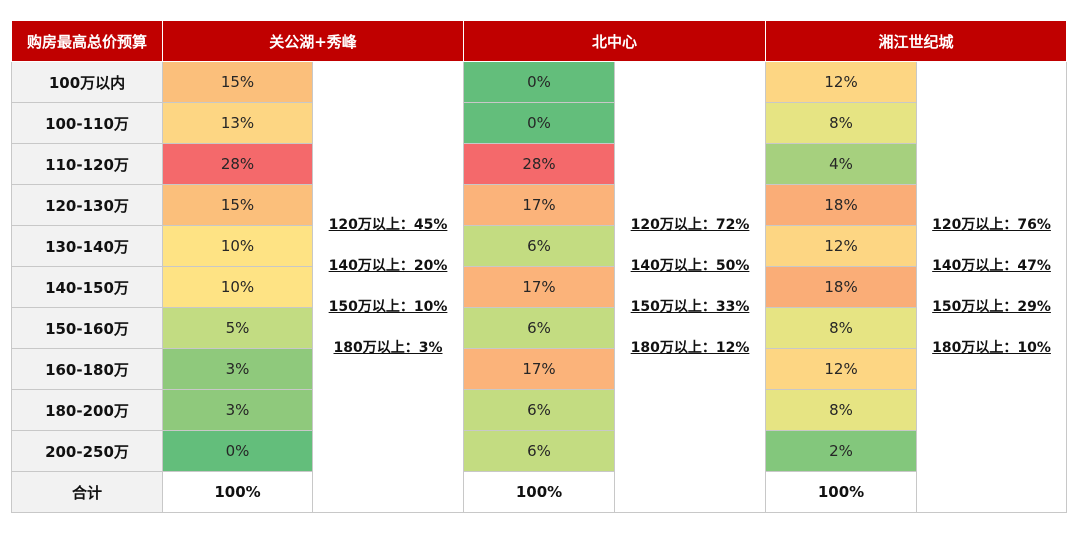 Image resolution: width=1080 pixels, height=542 pixels. What do you see at coordinates (916, 41) in the screenshot?
I see `header-area-3: 湘江世纪城` at bounding box center [916, 41].